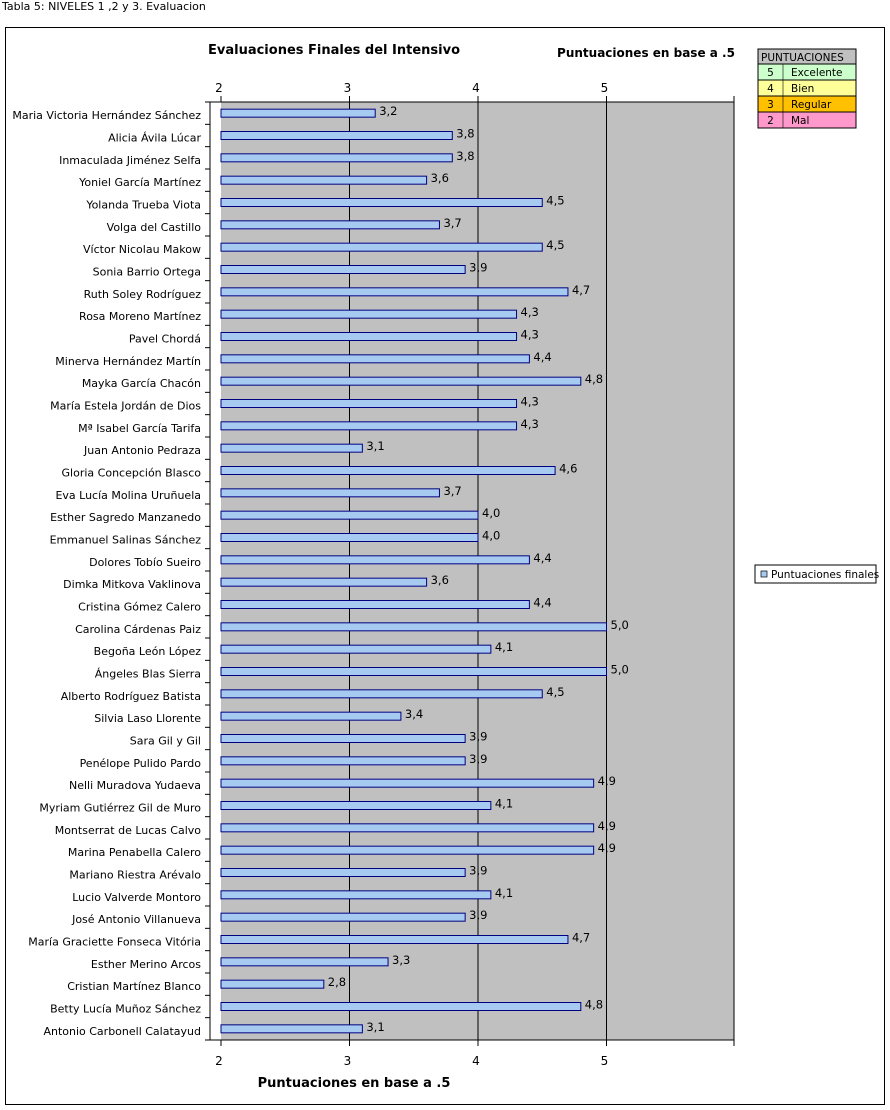  I want to click on legend-swatch, so click(764, 574).